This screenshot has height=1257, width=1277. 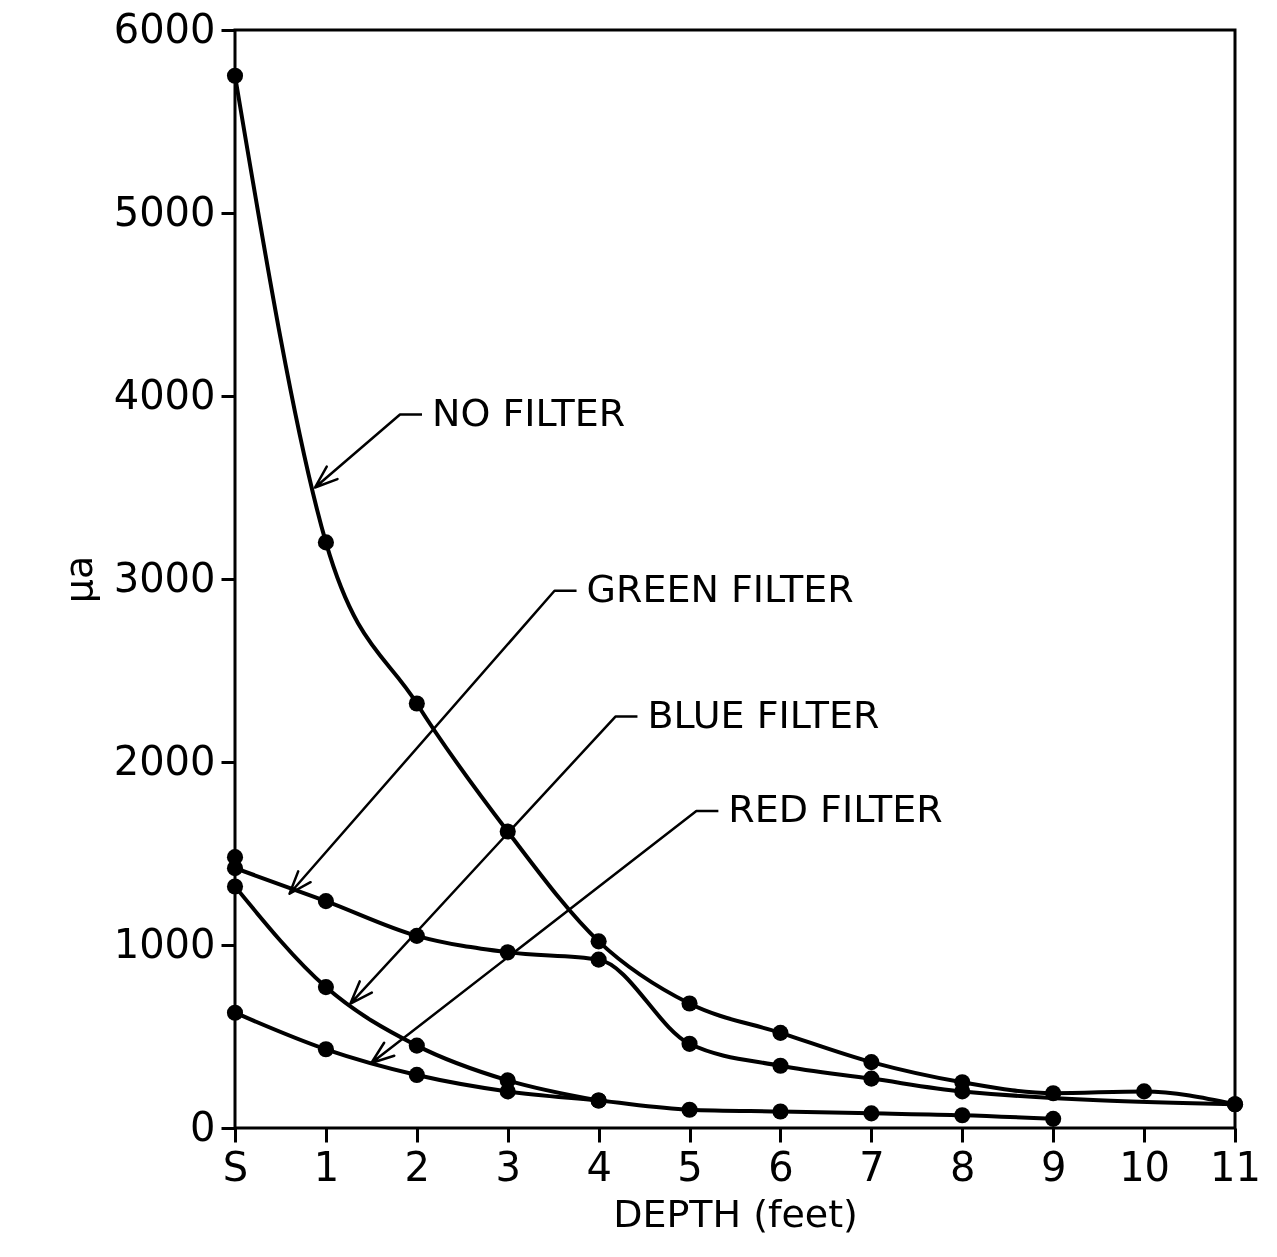 I want to click on annotation: GREEN FILTER, so click(x=720, y=588).